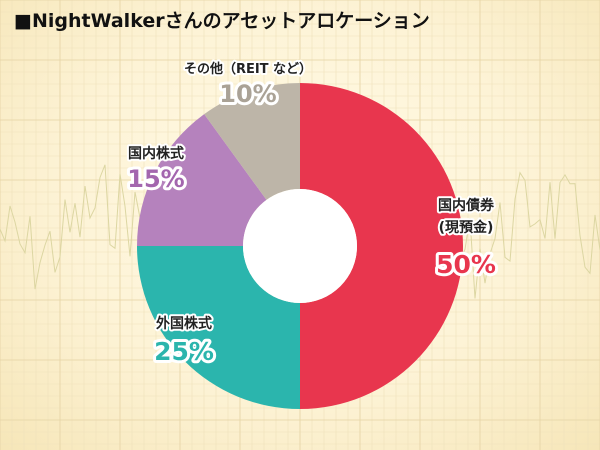 The height and width of the screenshot is (450, 600). Describe the element at coordinates (466, 264) in the screenshot. I see `slice-percent-label: 50%` at that location.